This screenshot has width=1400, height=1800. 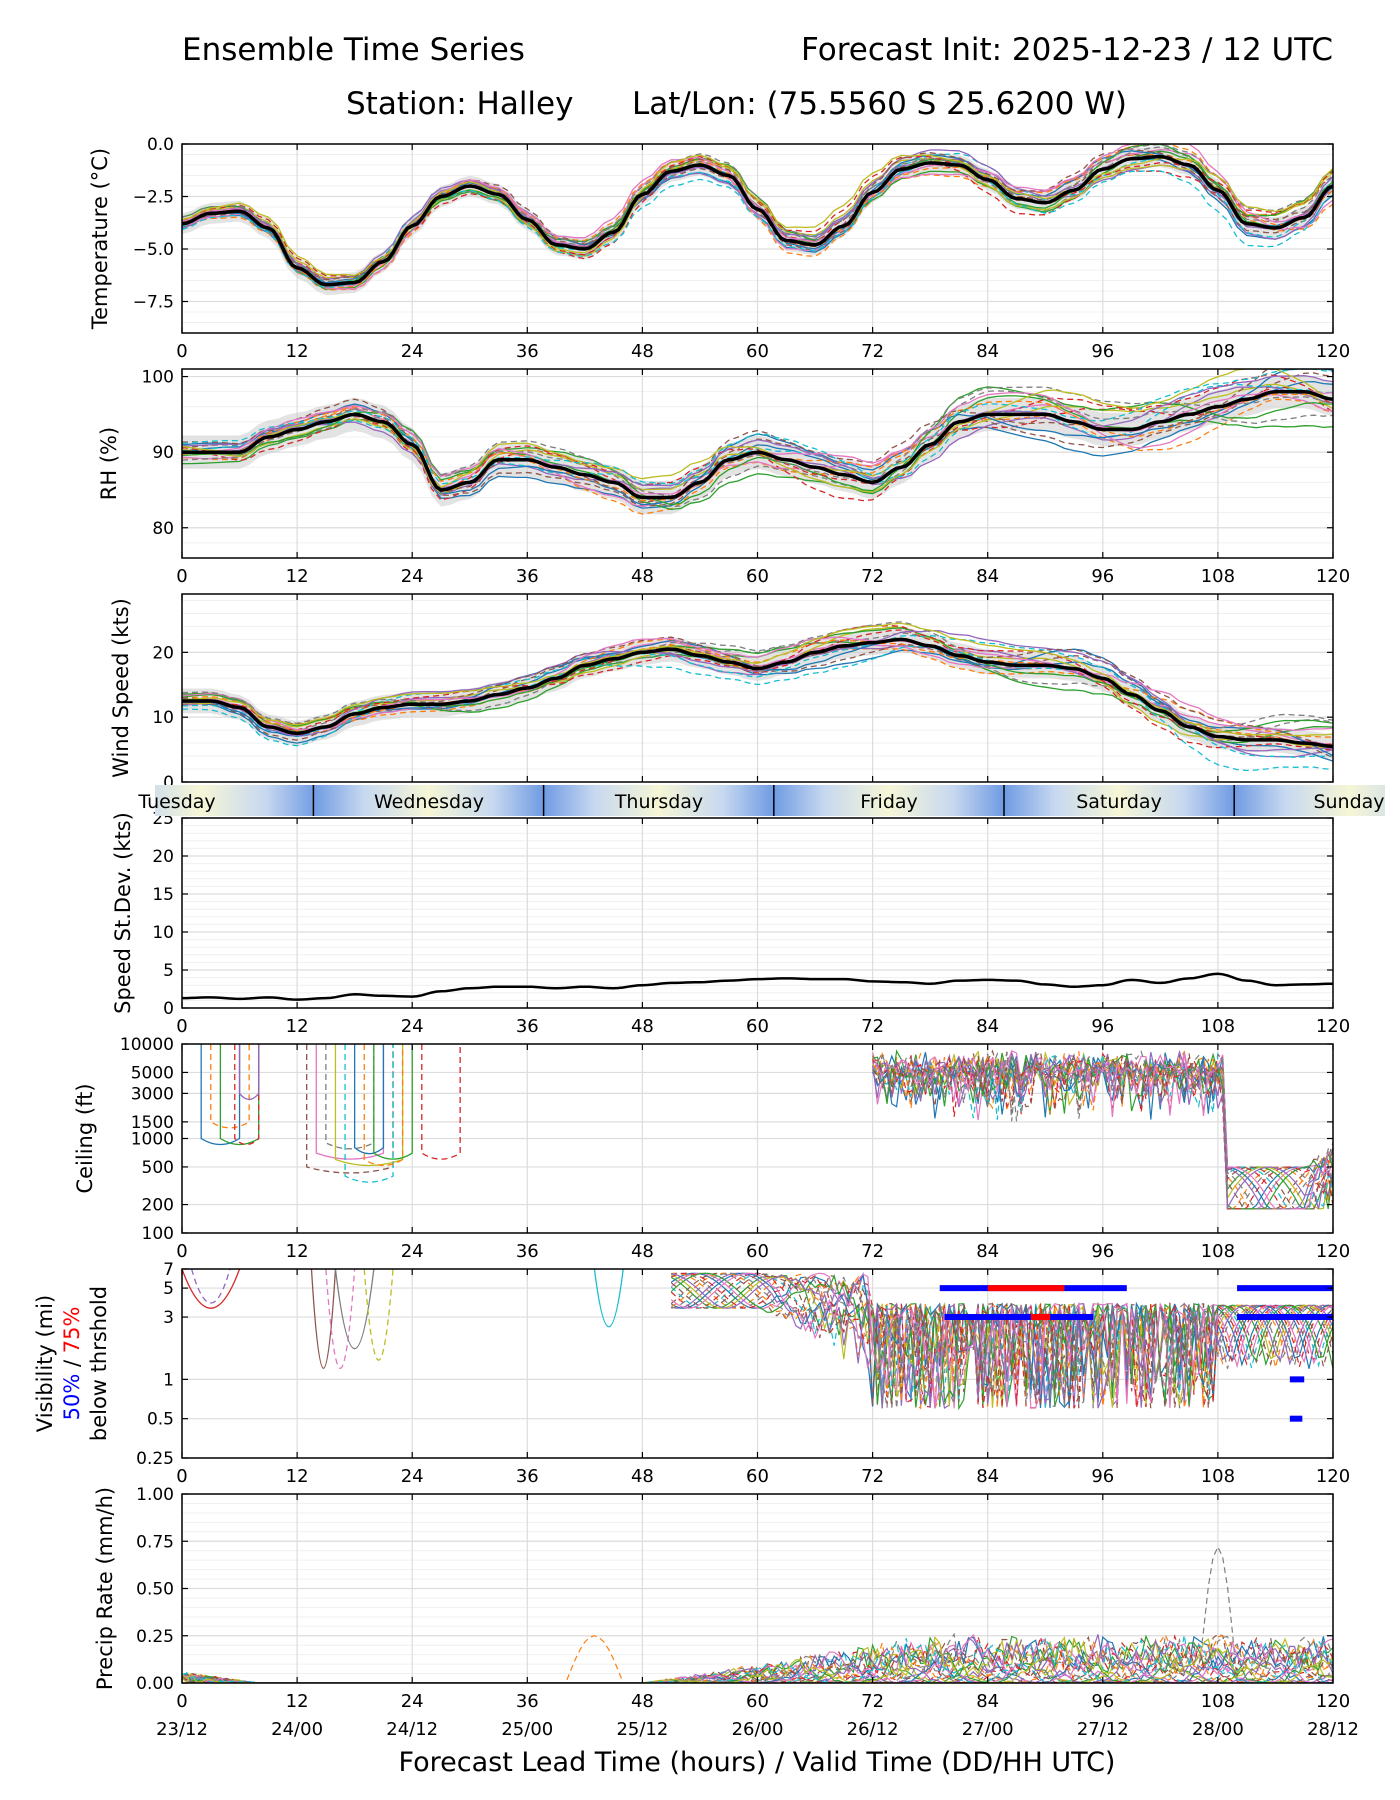 I want to click on ceiling-xtick-label: 120, so click(x=1333, y=1251).